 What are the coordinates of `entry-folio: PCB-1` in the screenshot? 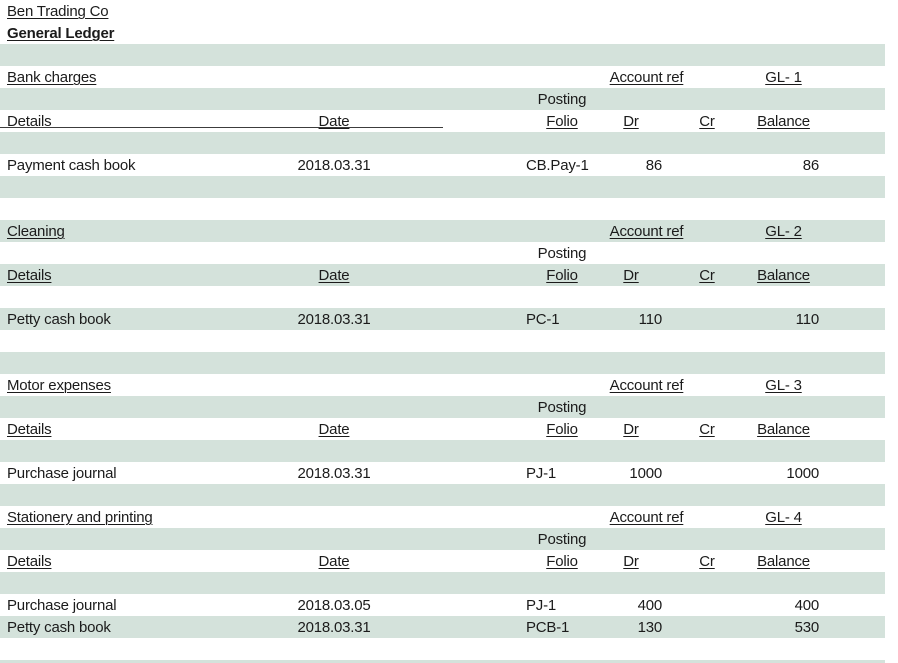 It's located at (548, 627).